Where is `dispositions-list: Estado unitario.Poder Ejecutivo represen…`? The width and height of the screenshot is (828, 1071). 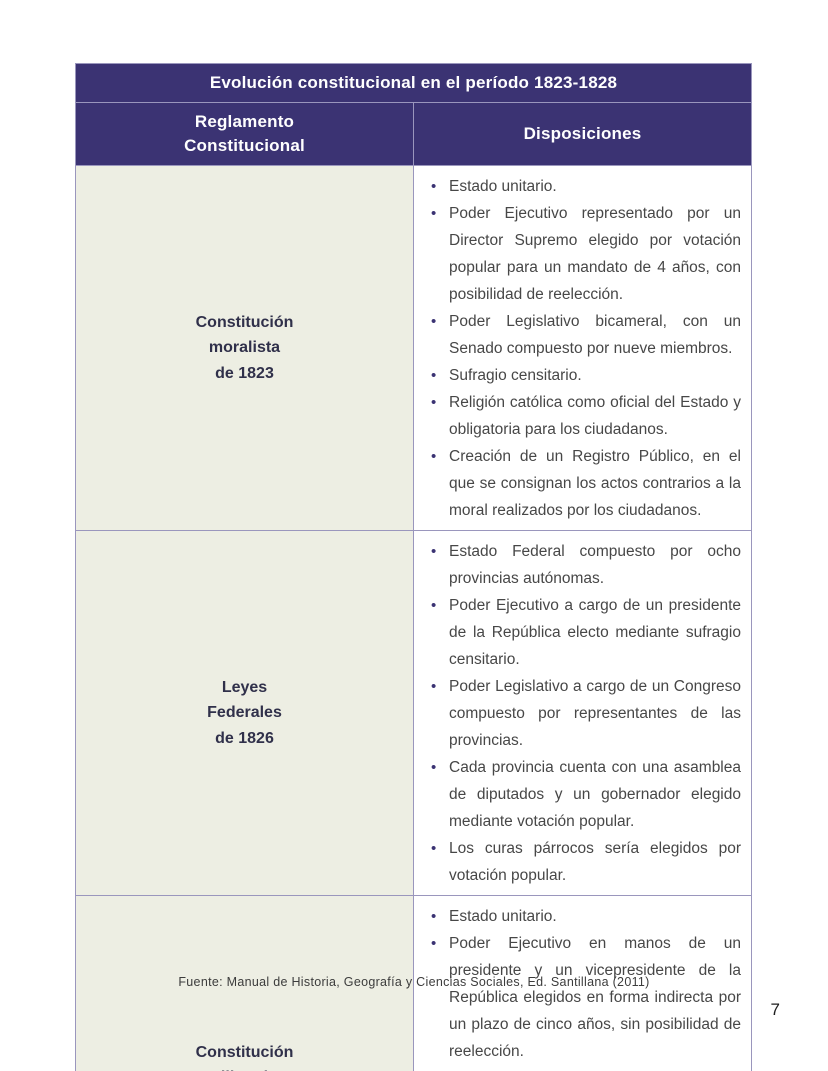
dispositions-list: Estado unitario.Poder Ejecutivo represen… is located at coordinates (584, 348).